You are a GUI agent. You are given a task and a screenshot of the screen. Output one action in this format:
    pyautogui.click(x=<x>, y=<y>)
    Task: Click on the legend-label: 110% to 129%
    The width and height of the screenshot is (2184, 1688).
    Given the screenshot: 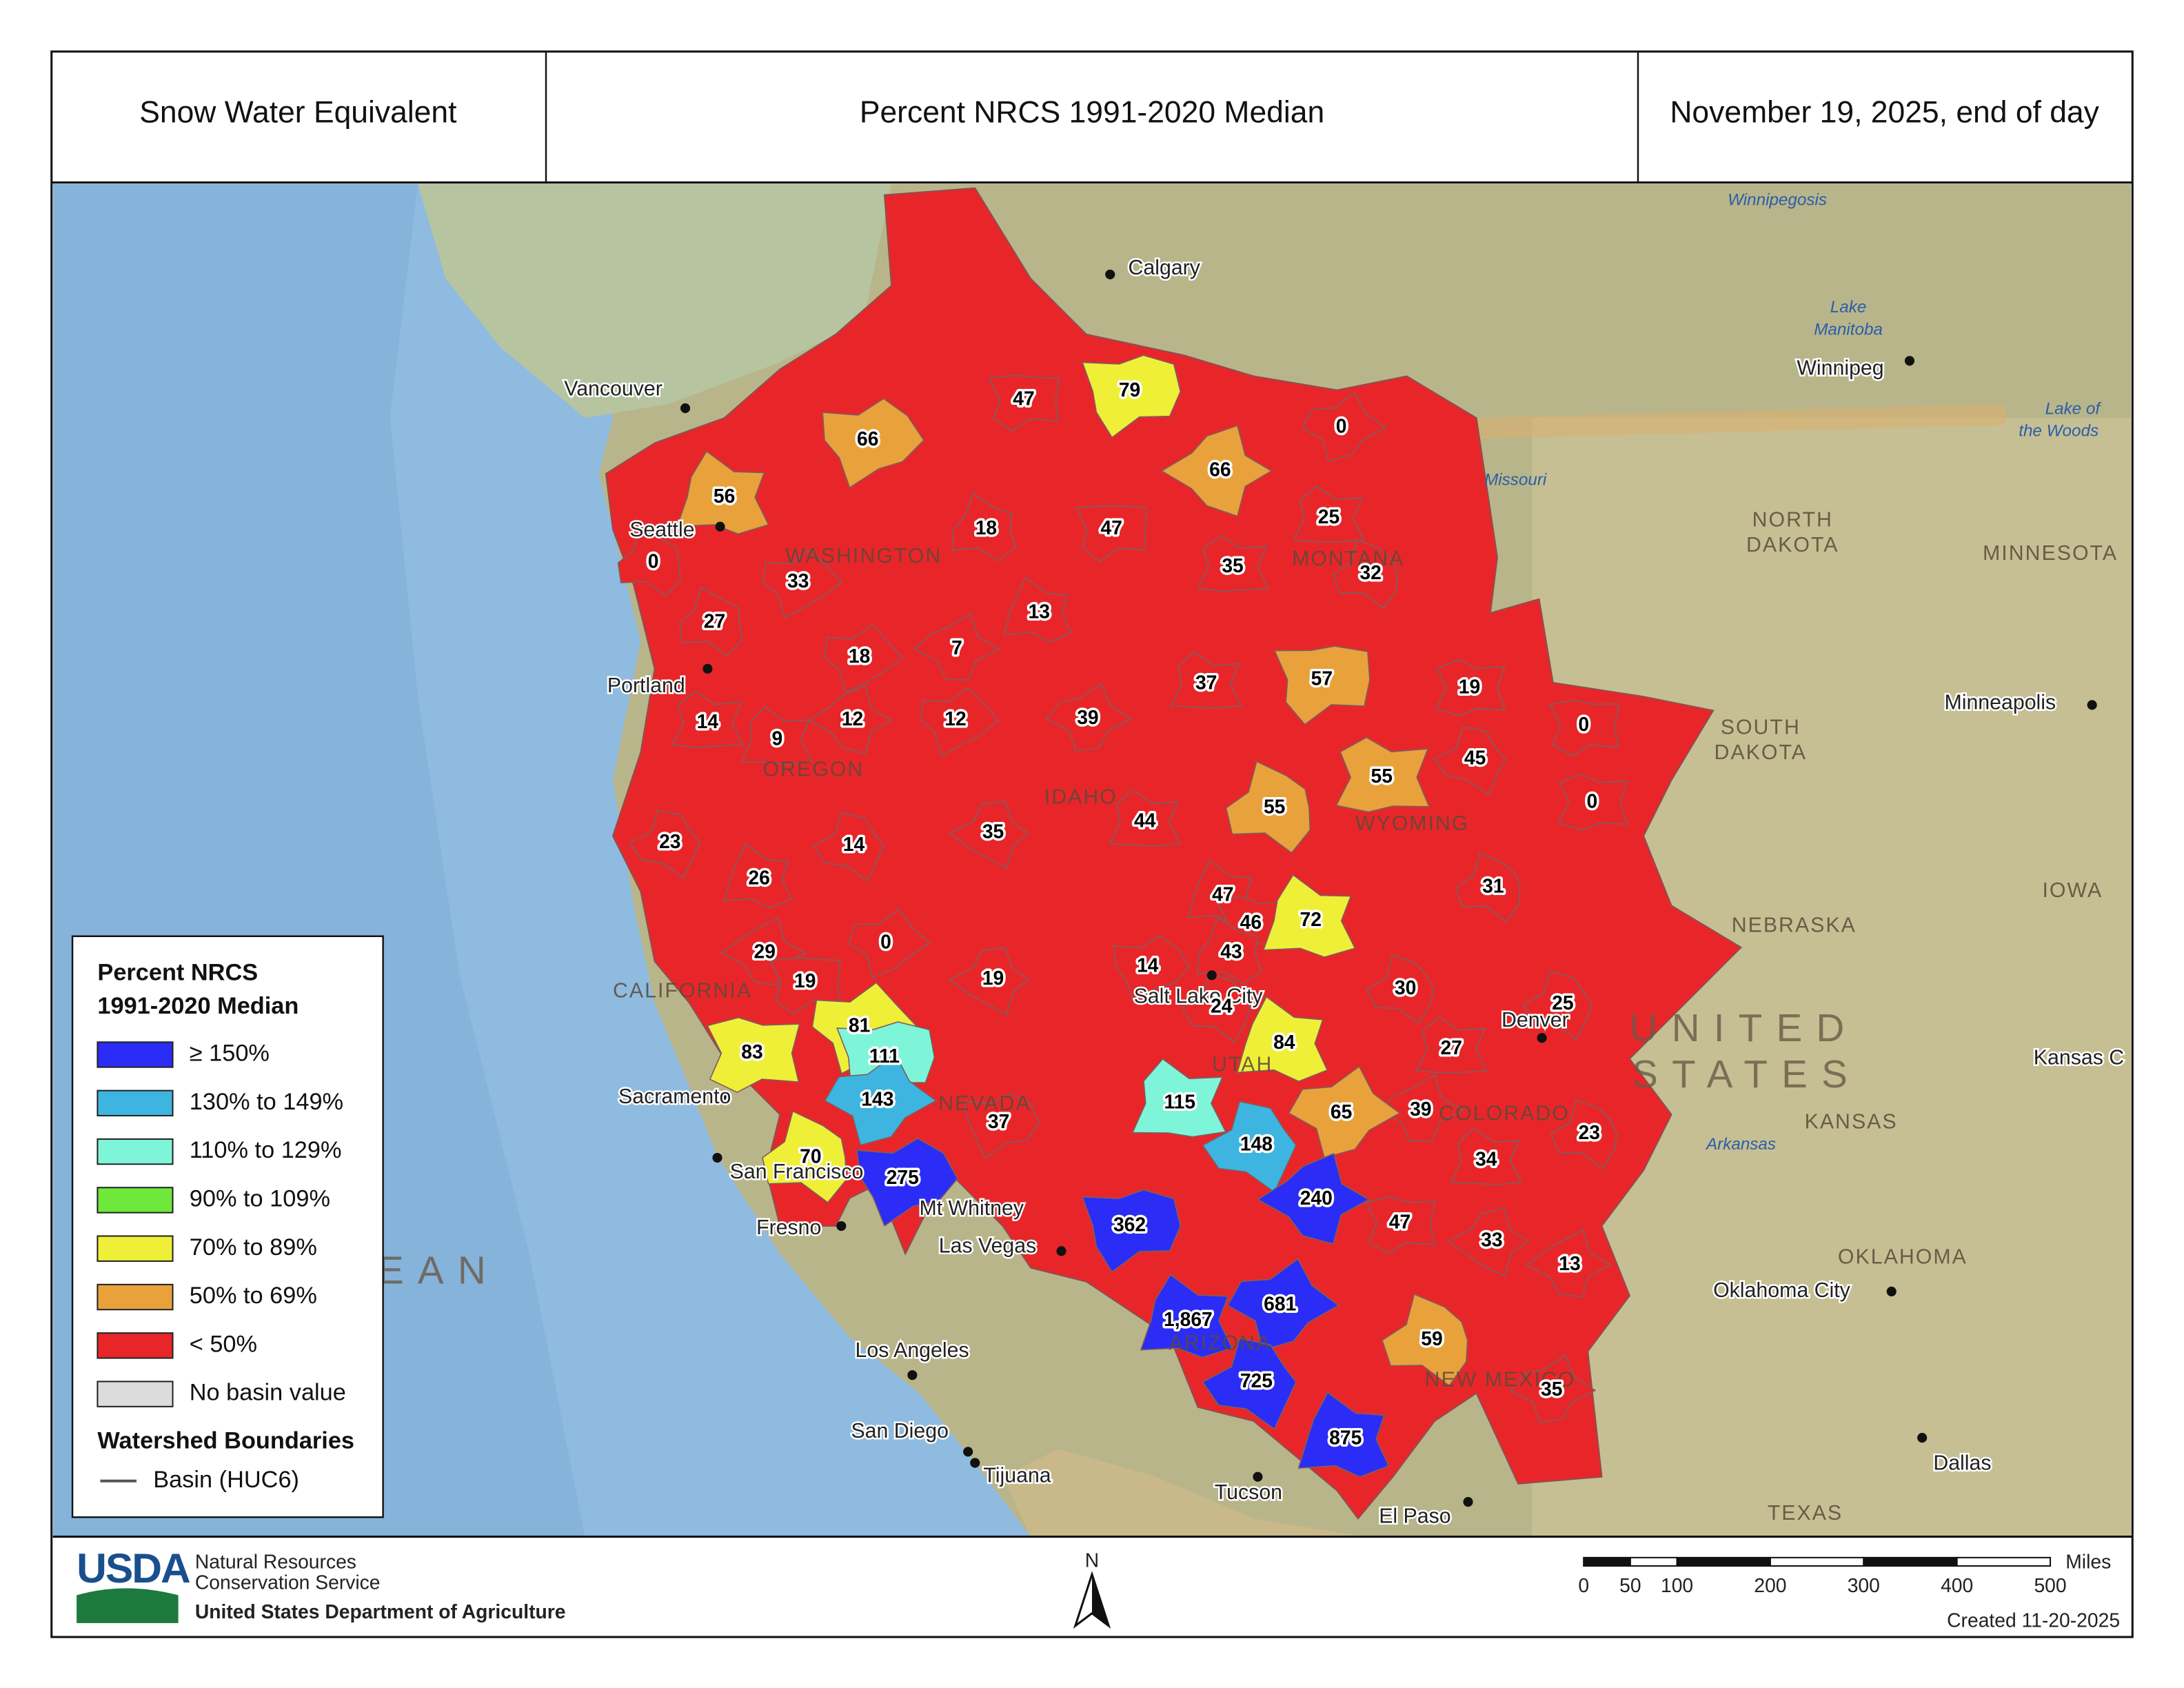 What is the action you would take?
    pyautogui.click(x=266, y=1150)
    